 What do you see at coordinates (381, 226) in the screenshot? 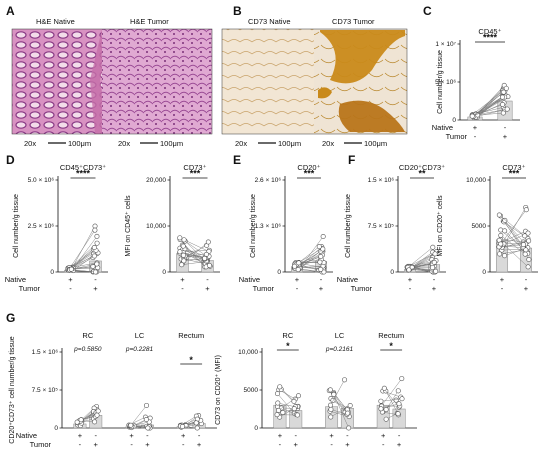
I see `y-tick-label: 7.5 × 10⁵` at bounding box center [381, 226].